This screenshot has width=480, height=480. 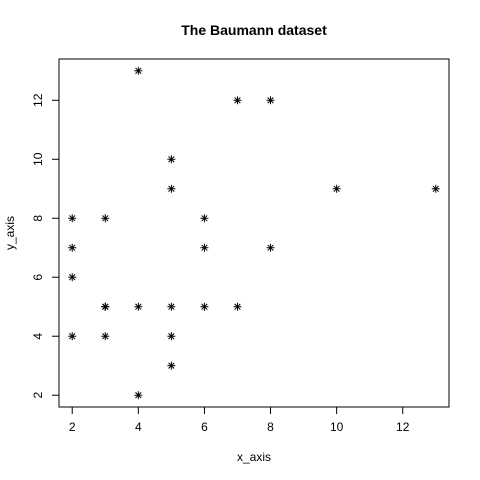 What do you see at coordinates (337, 427) in the screenshot?
I see `x-tick-label: 10` at bounding box center [337, 427].